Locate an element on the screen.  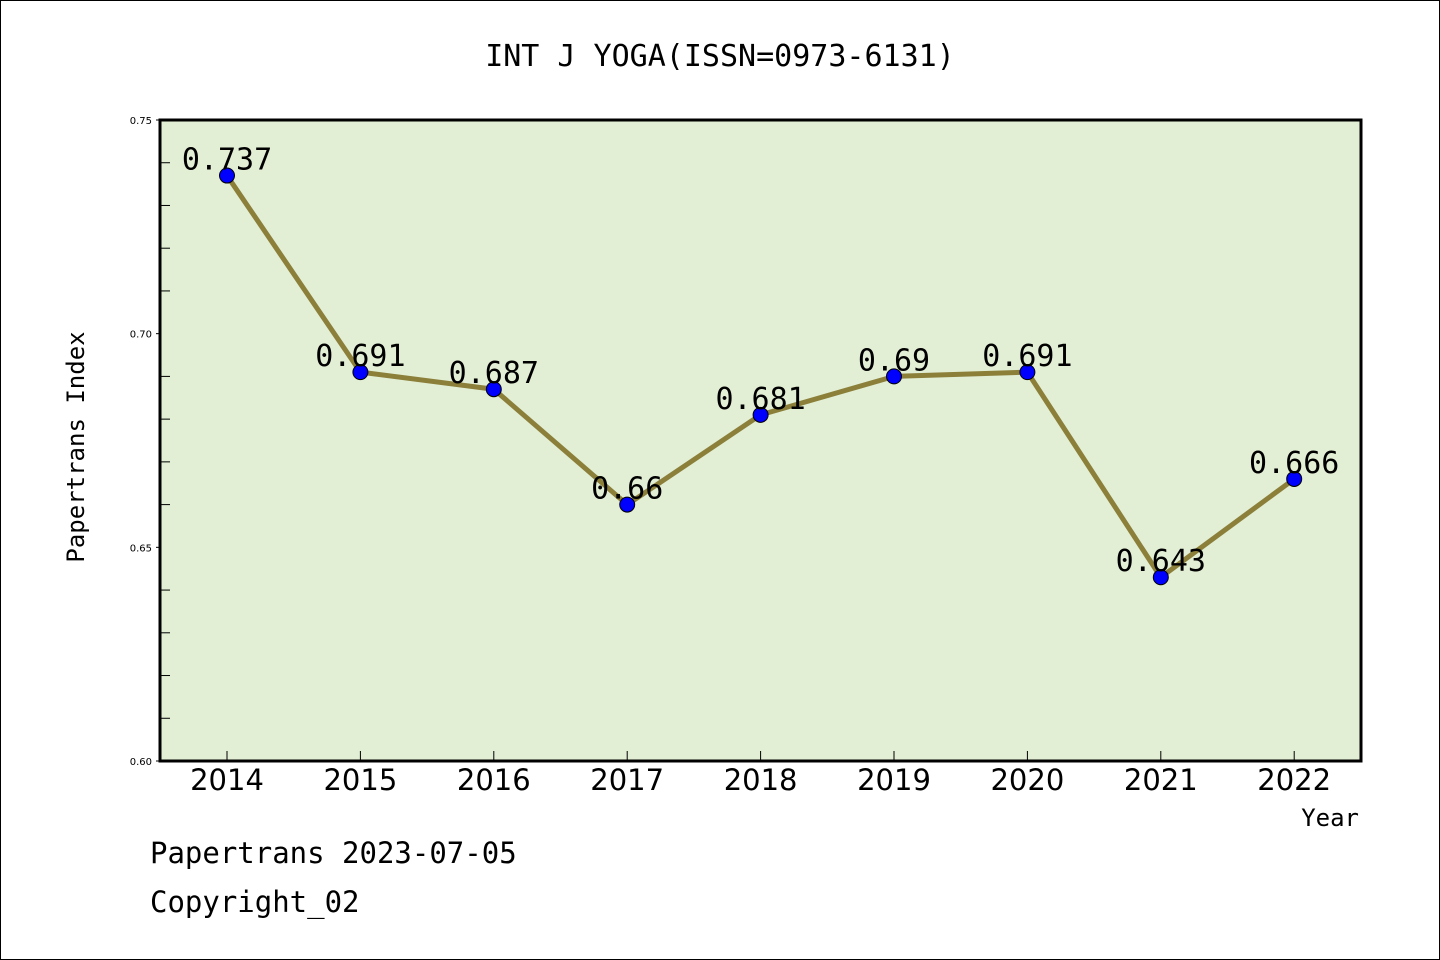
chart-title: INT J YOGA(ISSN=0973-6131) is located at coordinates (720, 56).